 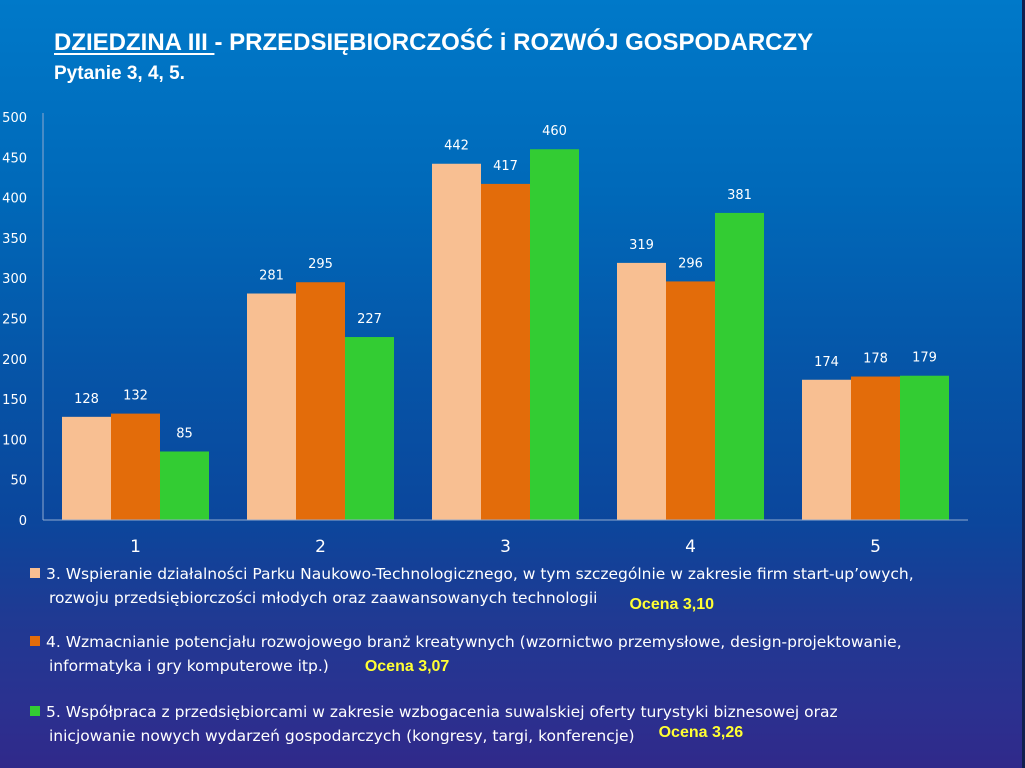 I want to click on data-label: 296, so click(x=690, y=263).